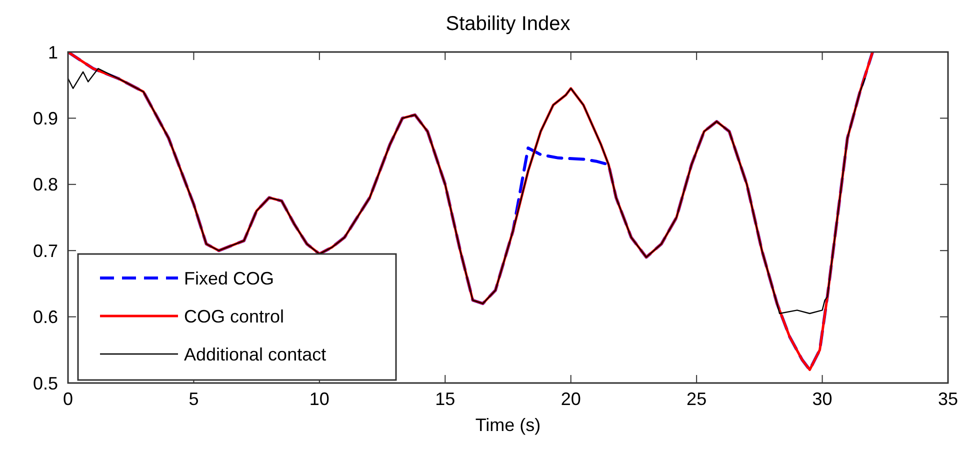  What do you see at coordinates (570, 399) in the screenshot?
I see `x-tick-label: 20` at bounding box center [570, 399].